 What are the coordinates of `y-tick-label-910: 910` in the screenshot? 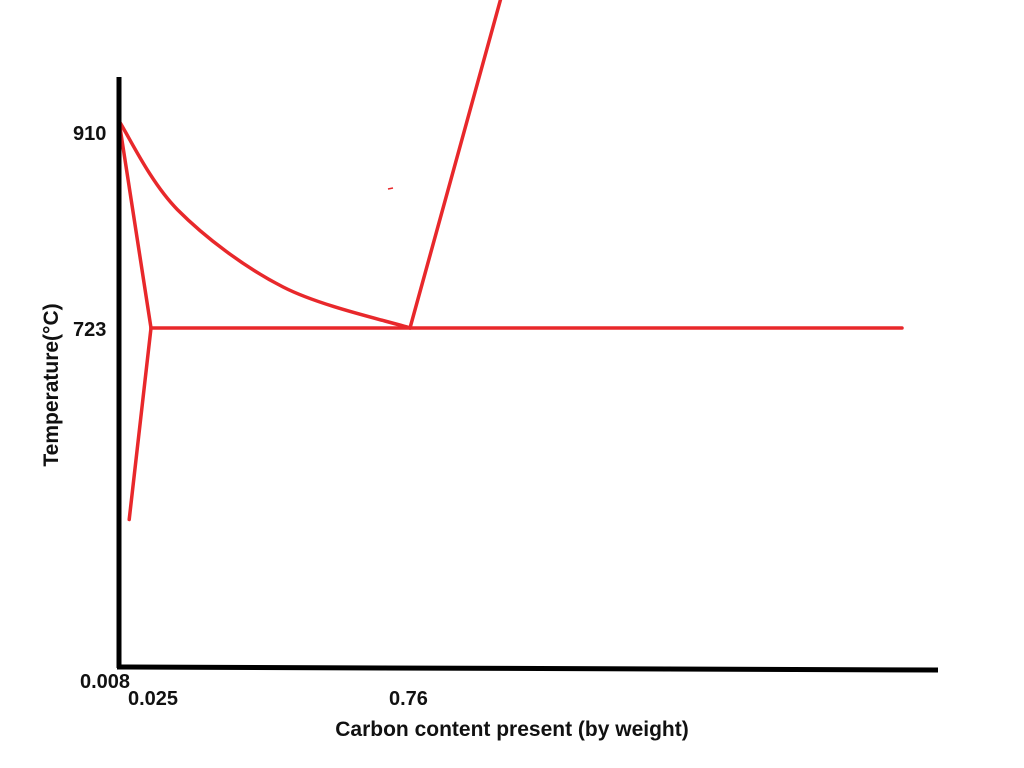 It's located at (89, 134).